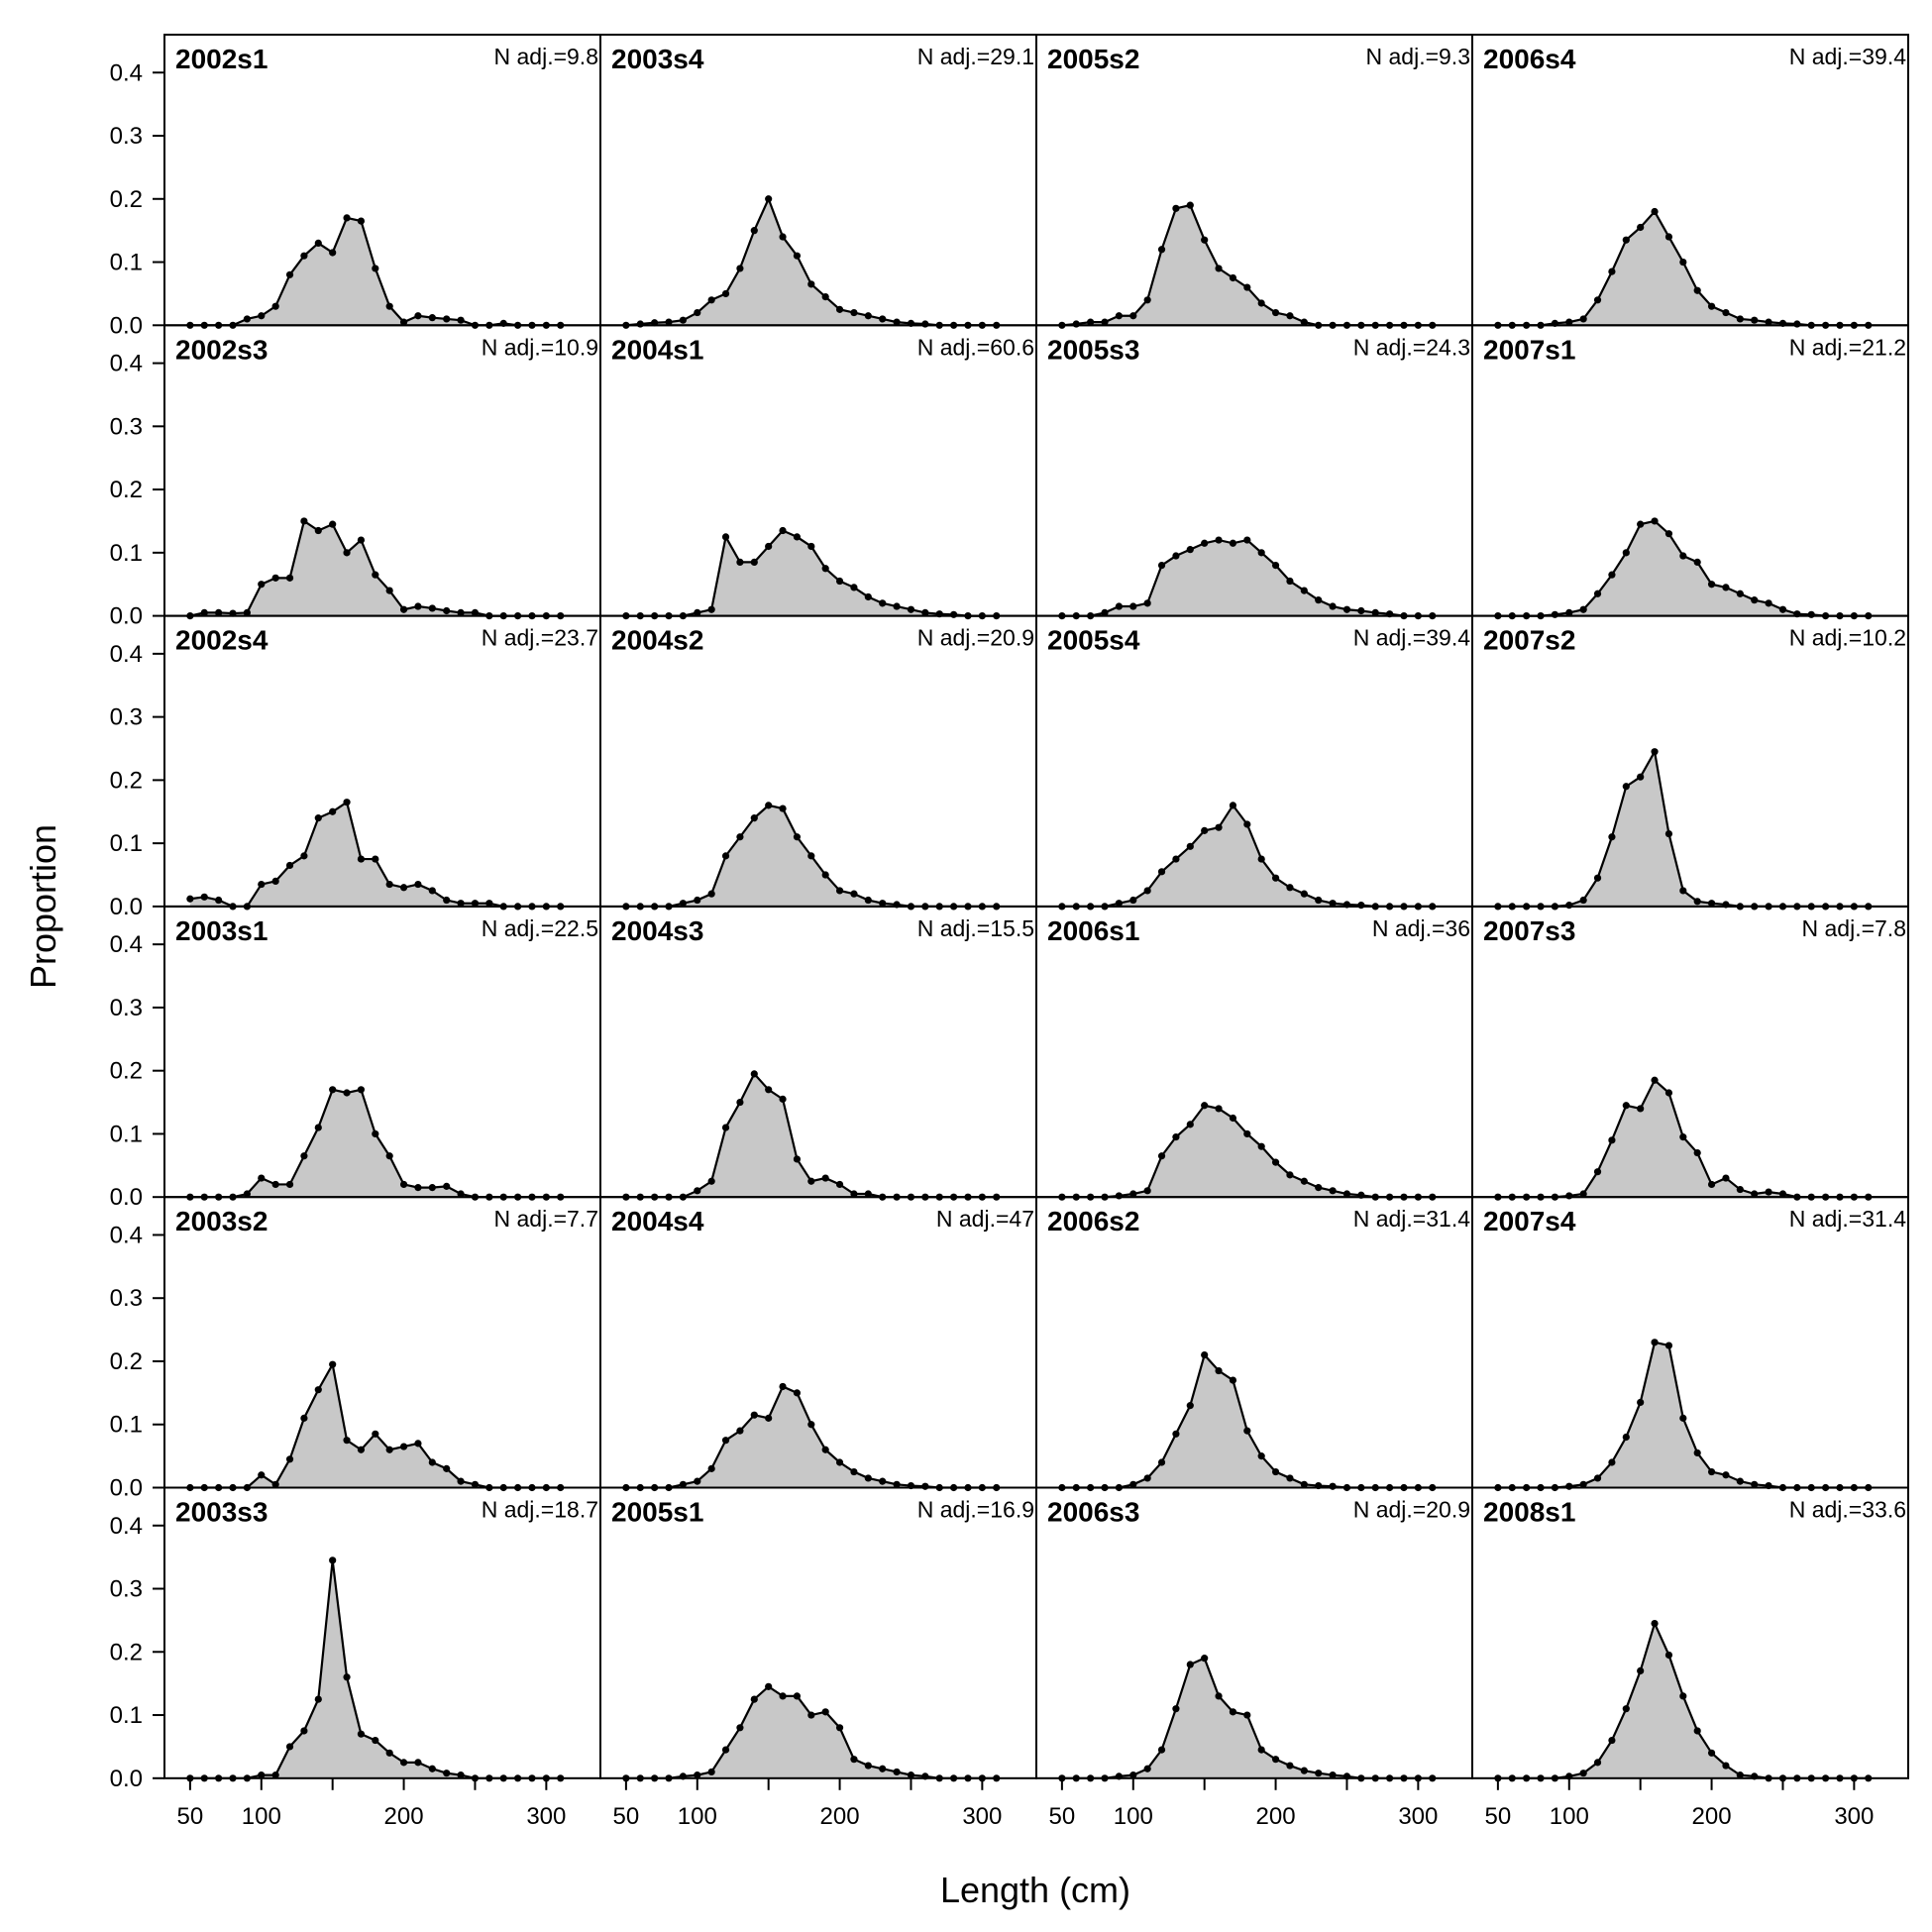 This screenshot has height=1932, width=1932. Describe the element at coordinates (818, 472) in the screenshot. I see `panel-2004s1: 2004s1 N adj.=60.6` at that location.